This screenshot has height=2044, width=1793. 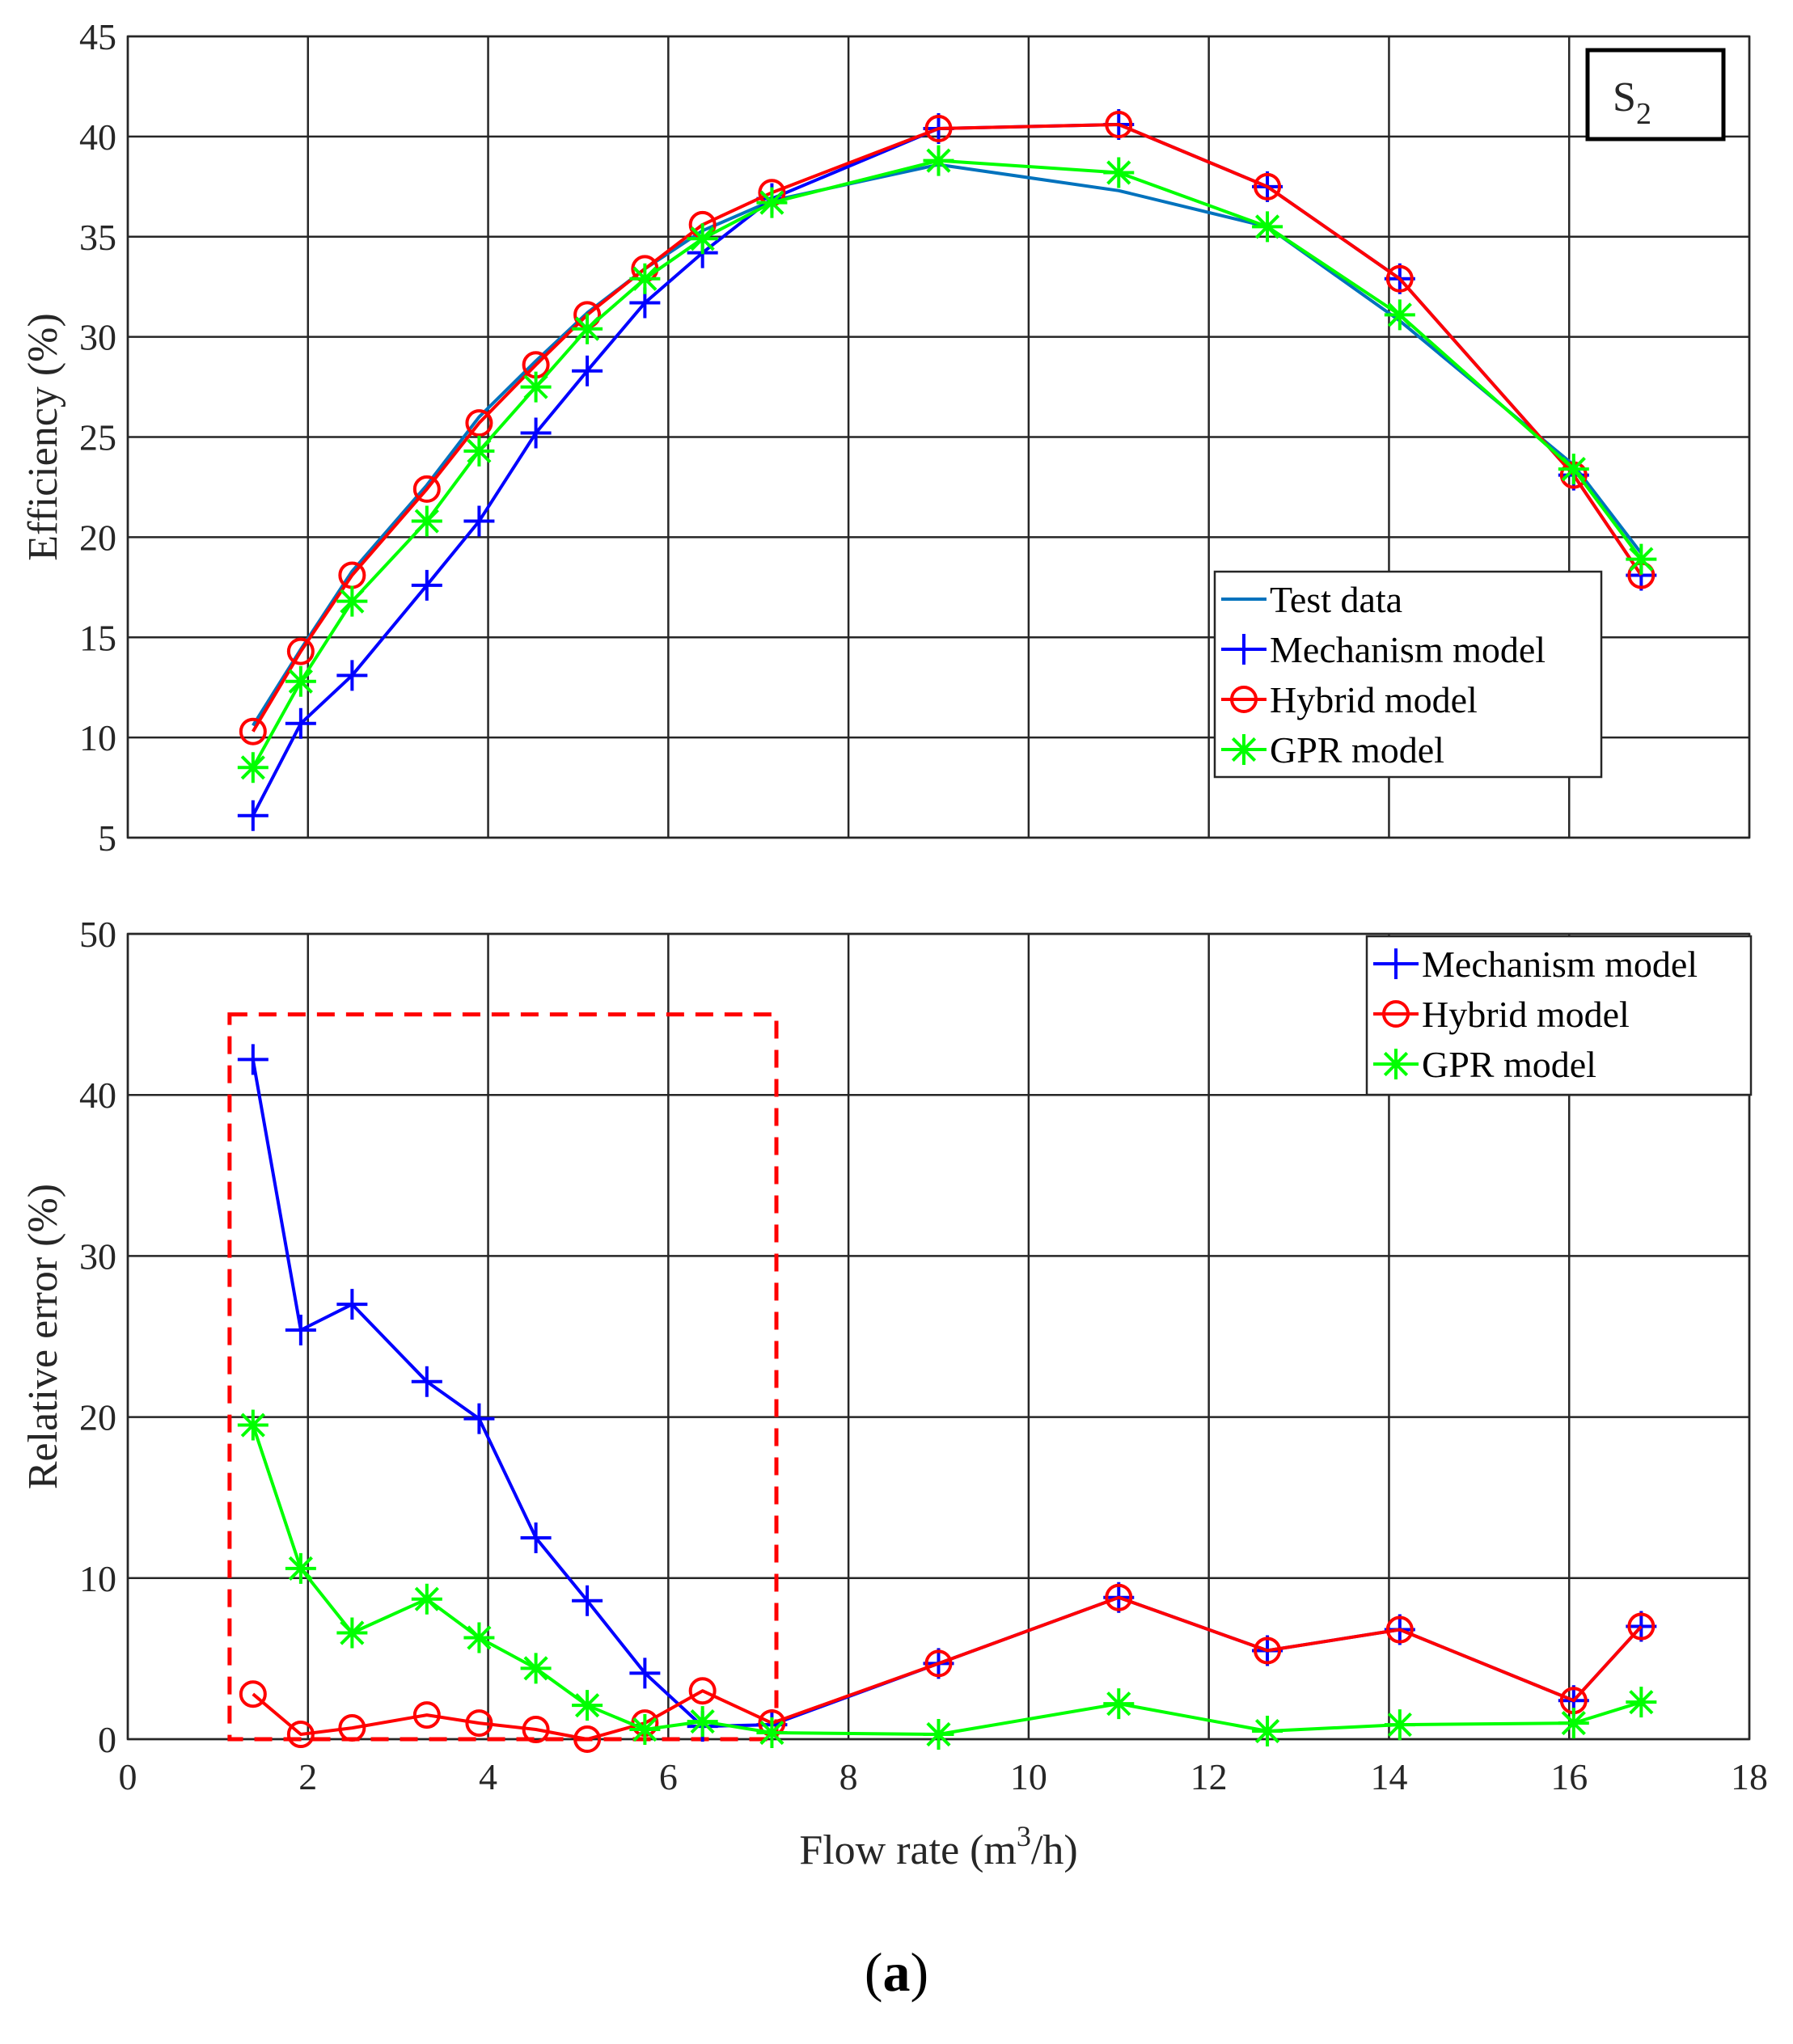 What do you see at coordinates (1569, 1776) in the screenshot?
I see `x-tick-label: 16` at bounding box center [1569, 1776].